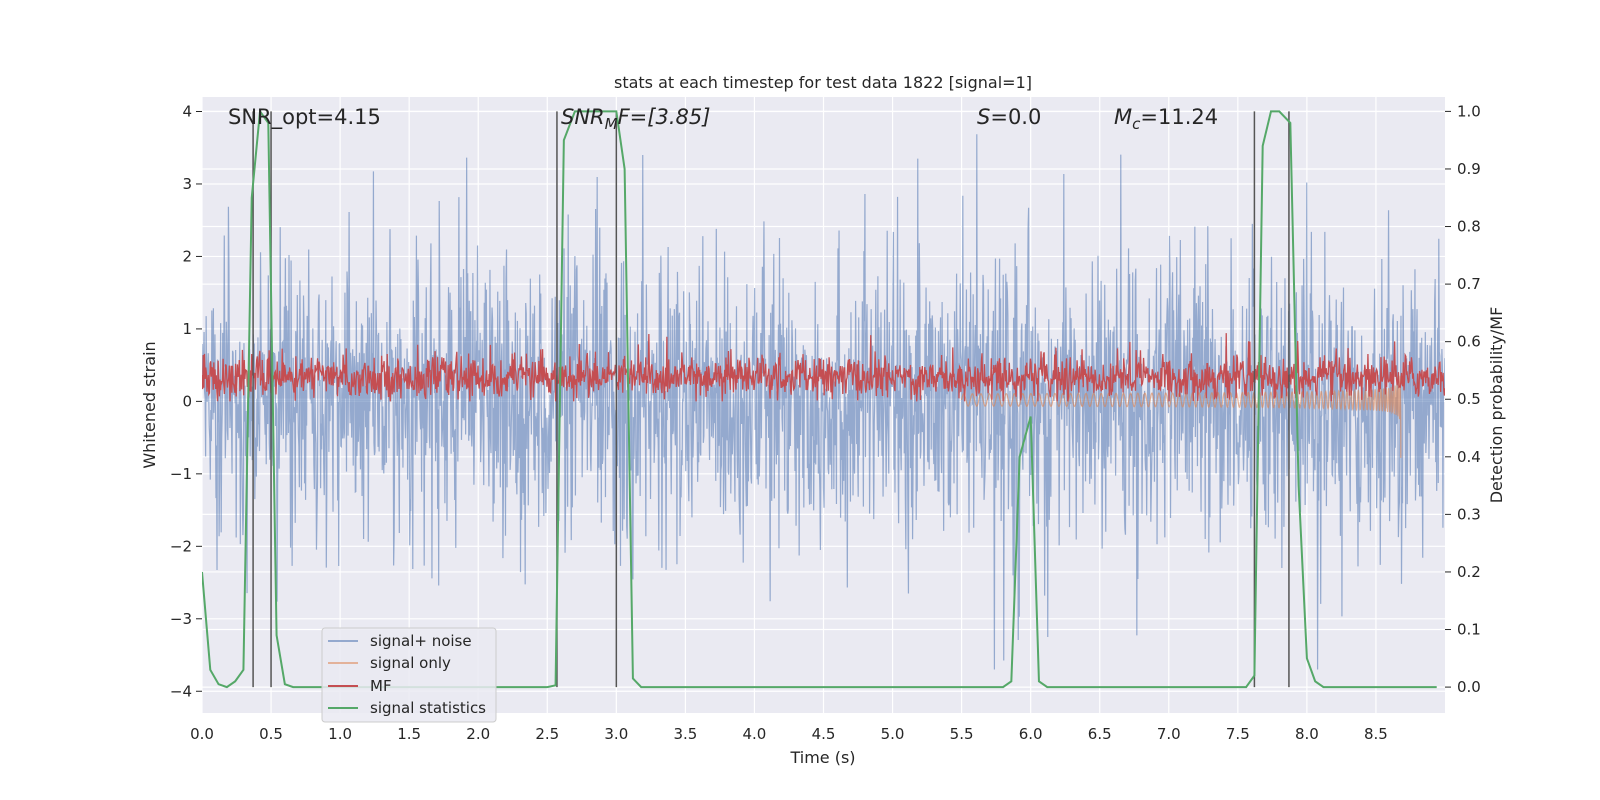 This screenshot has height=800, width=1600. I want to click on y-tick-label: 3, so click(187, 184).